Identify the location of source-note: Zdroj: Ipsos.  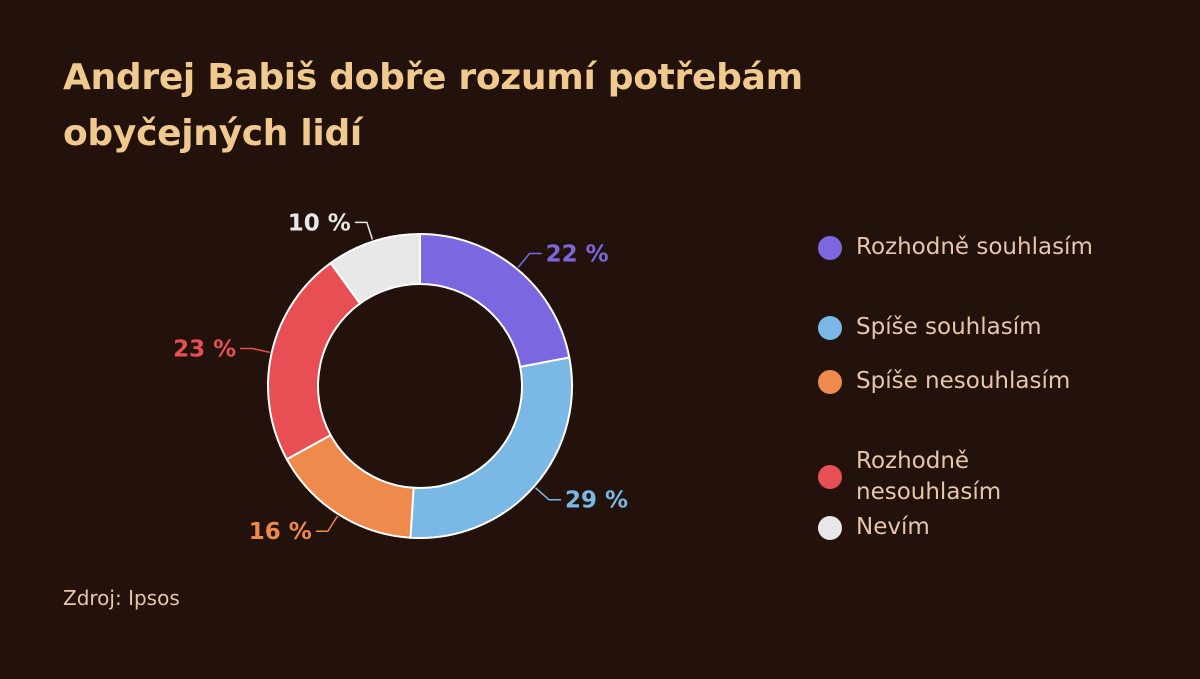
(121, 598).